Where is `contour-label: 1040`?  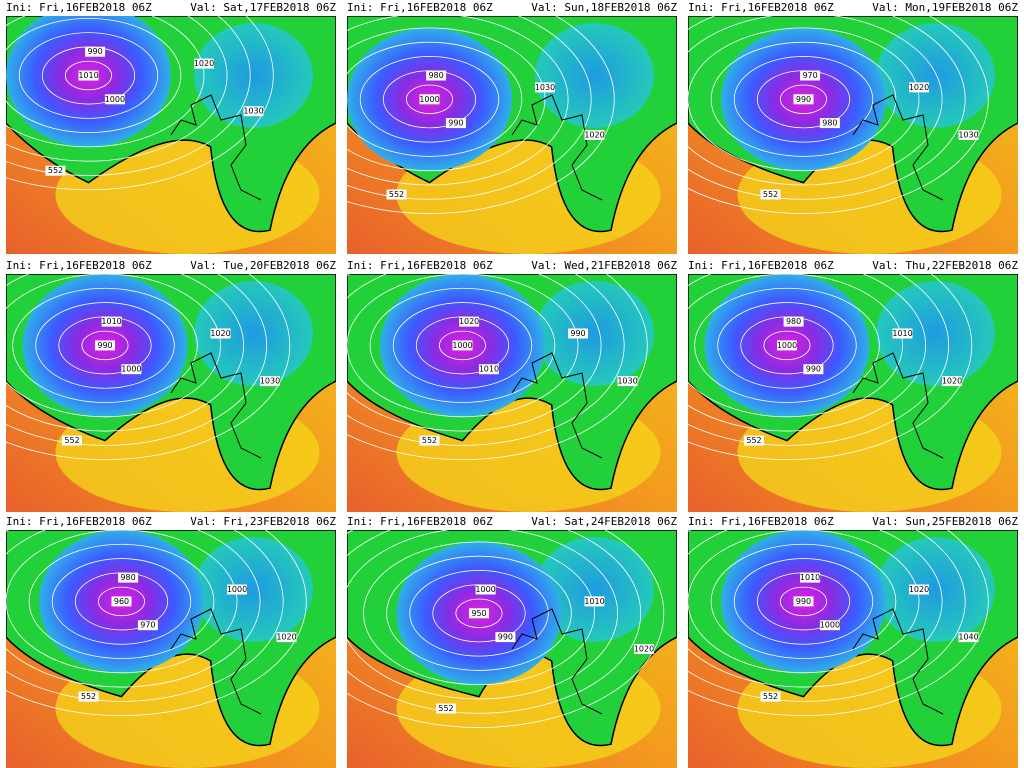 contour-label: 1040 is located at coordinates (968, 637).